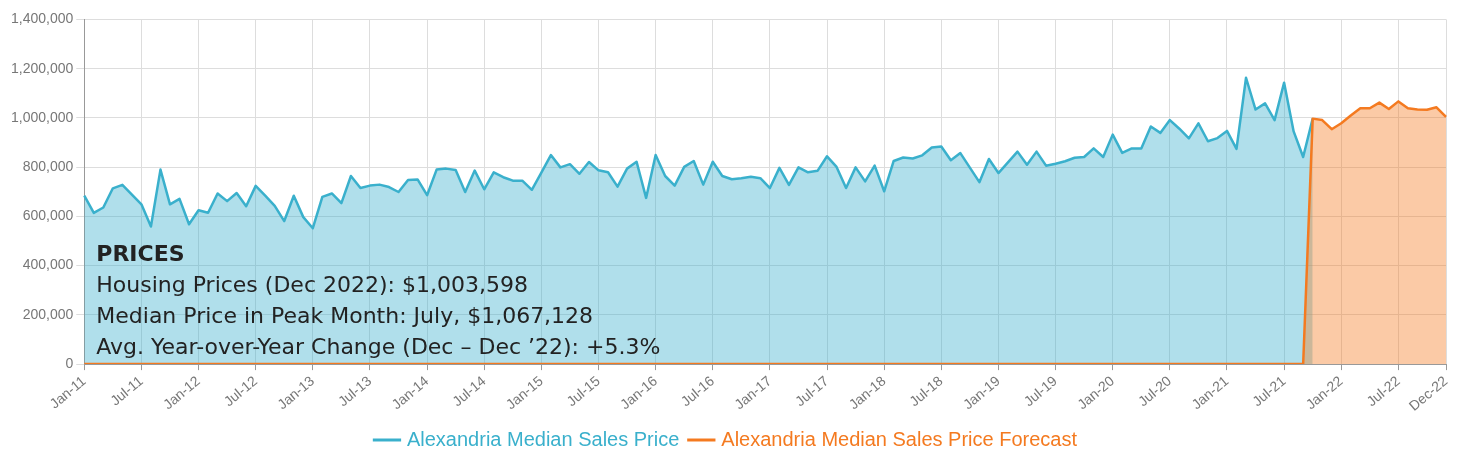  Describe the element at coordinates (42, 116) in the screenshot. I see `y-tick-label: 1,000,000` at that location.